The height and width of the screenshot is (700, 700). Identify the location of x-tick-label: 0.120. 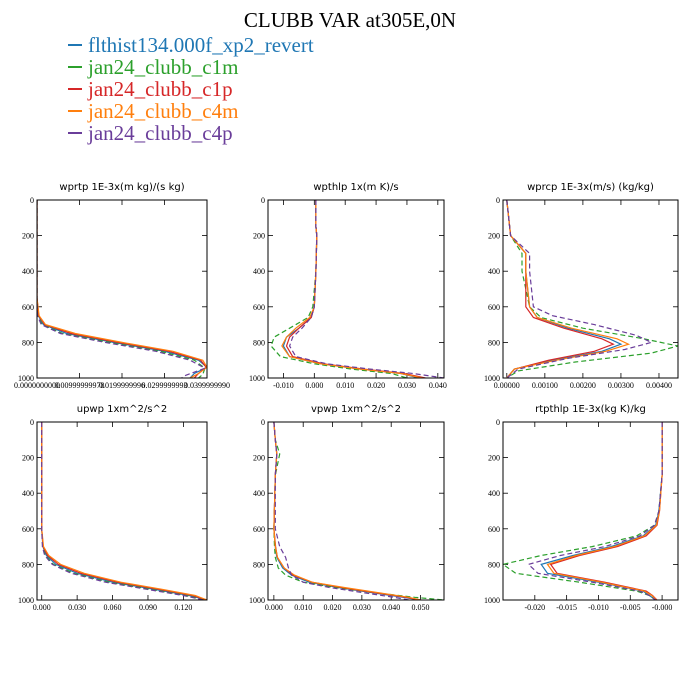
(183, 607).